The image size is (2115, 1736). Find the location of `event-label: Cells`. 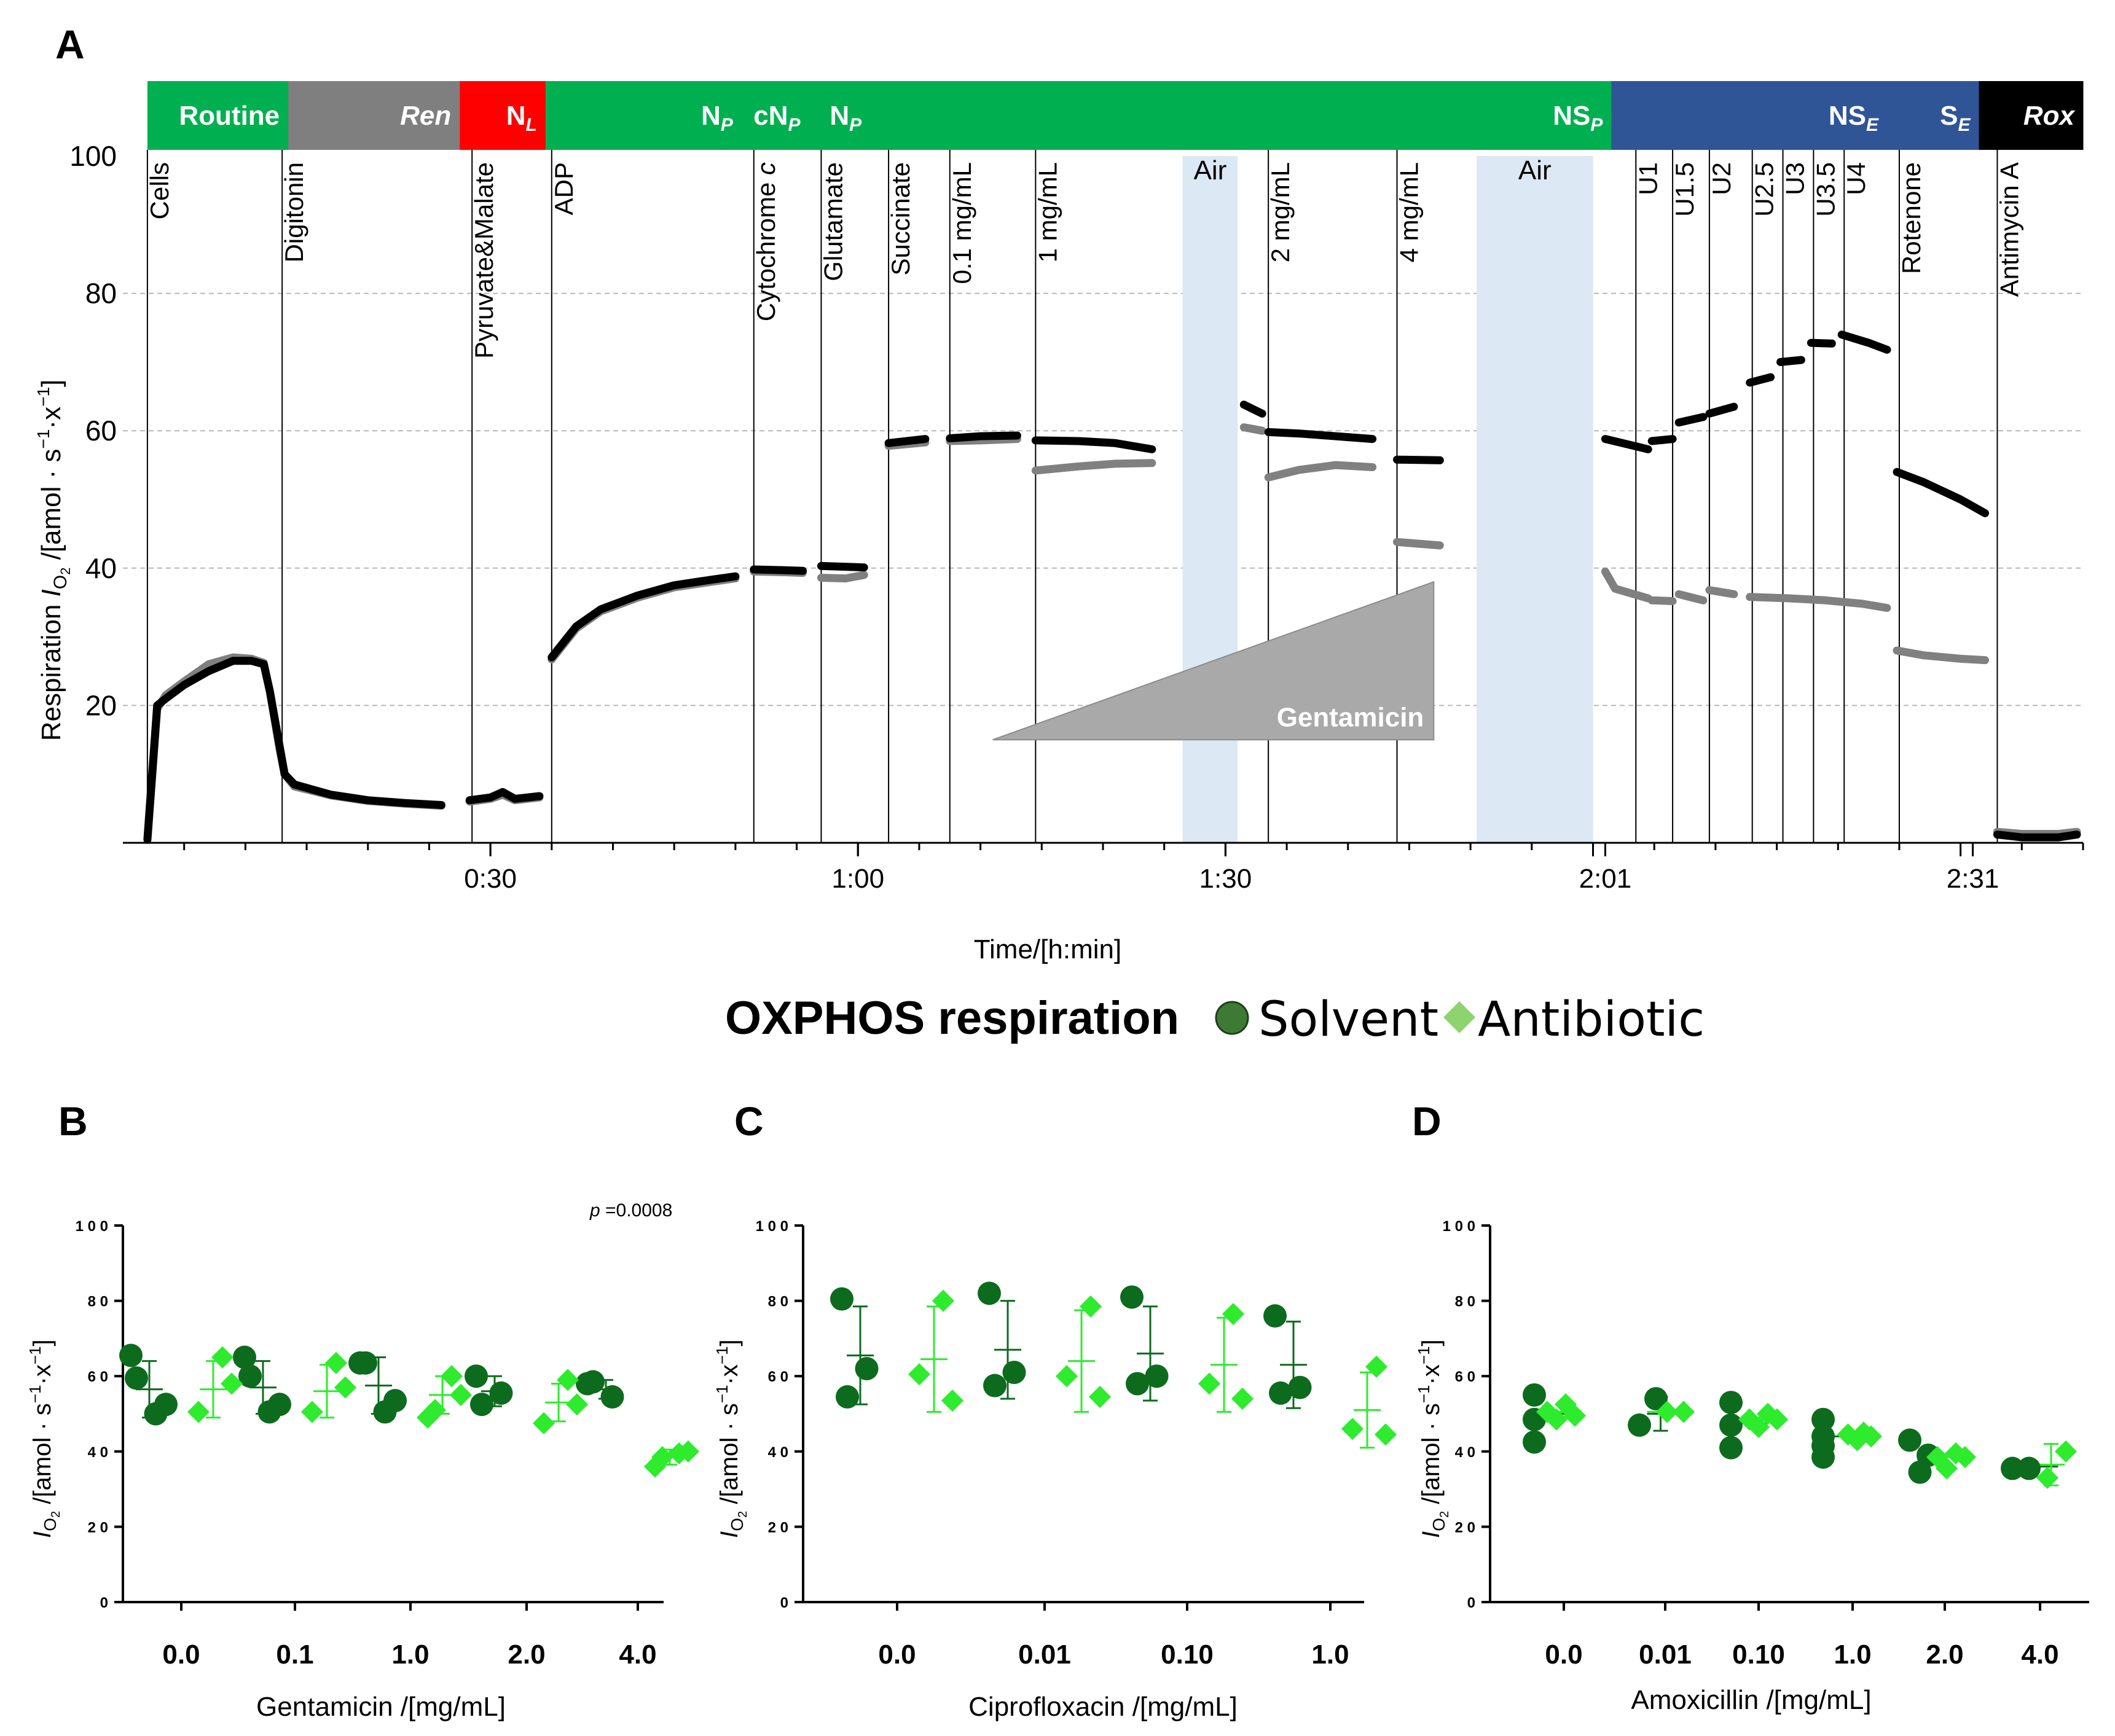

event-label: Cells is located at coordinates (159, 190).